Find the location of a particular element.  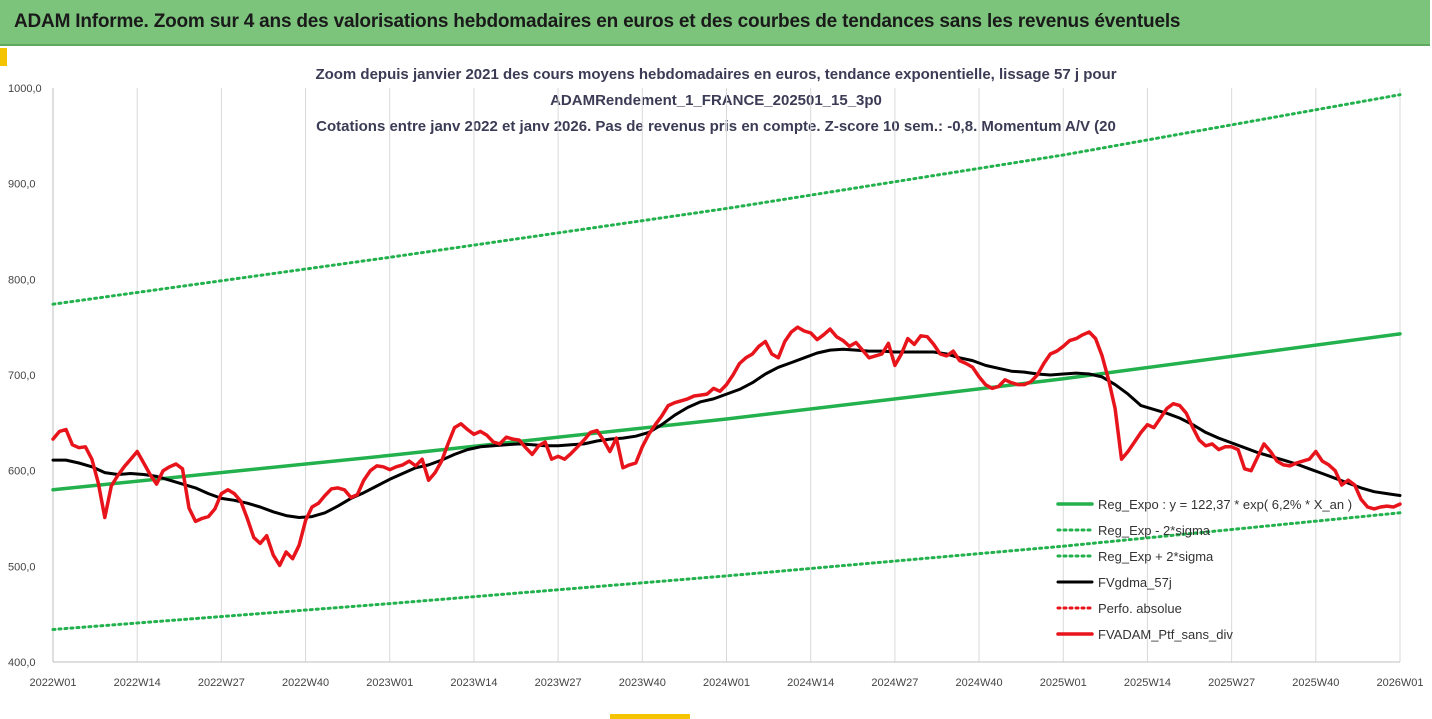

x-tick-label: 2025W27 is located at coordinates (1231, 683).